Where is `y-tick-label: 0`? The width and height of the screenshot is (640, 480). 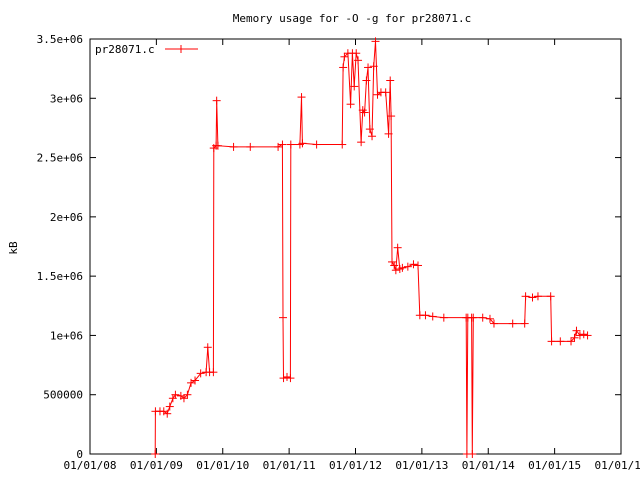 y-tick-label: 0 is located at coordinates (79, 454).